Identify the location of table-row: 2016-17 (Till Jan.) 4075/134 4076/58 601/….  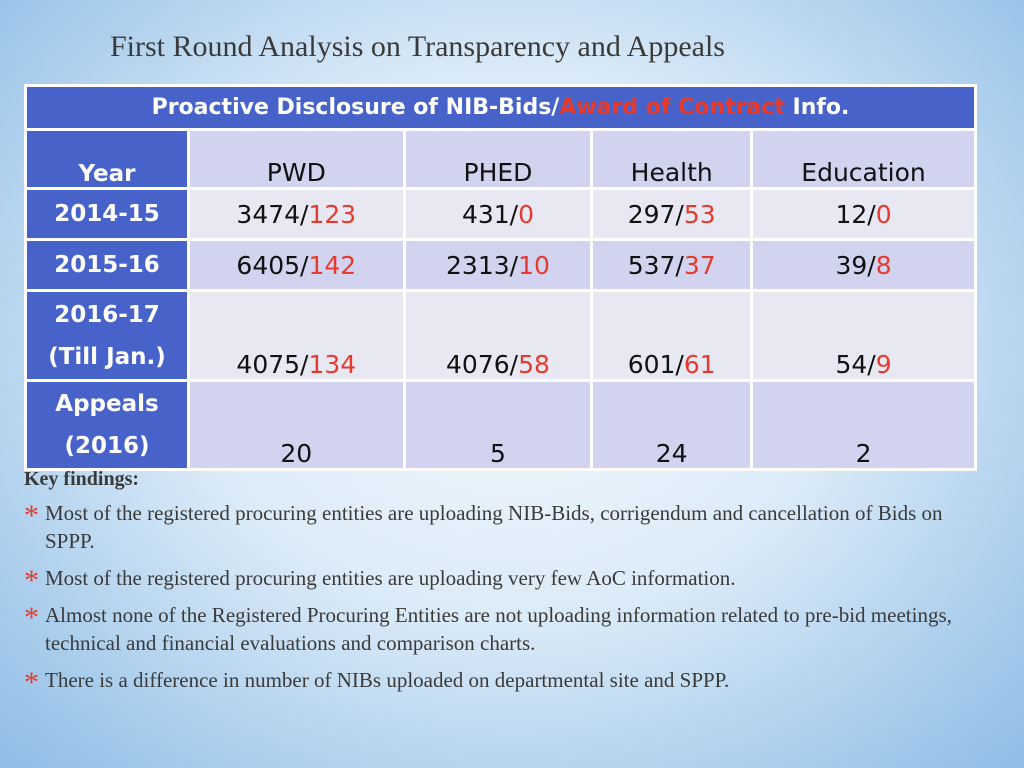
(500, 335).